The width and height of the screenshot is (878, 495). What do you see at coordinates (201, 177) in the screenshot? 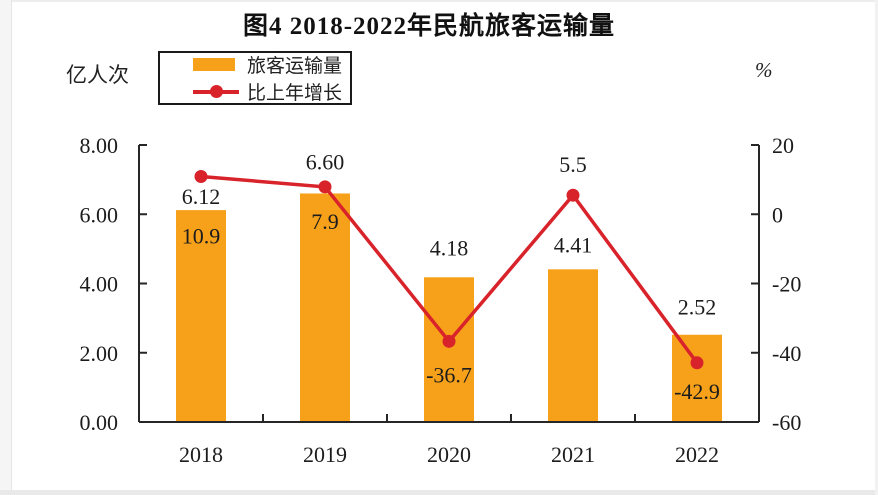
I see `growth-point-2018` at bounding box center [201, 177].